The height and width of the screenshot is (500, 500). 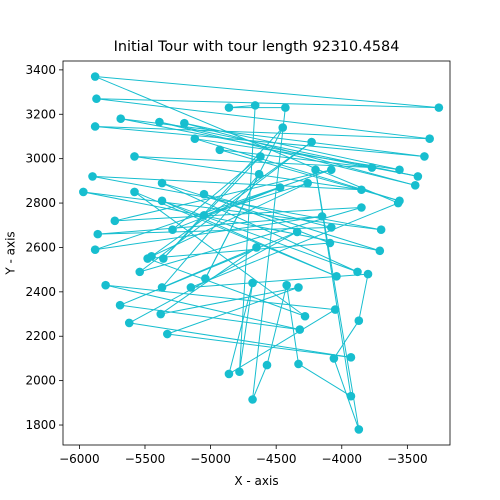 What do you see at coordinates (257, 47) in the screenshot?
I see `chart-title: Initial Tour with tour length 92310.4584` at bounding box center [257, 47].